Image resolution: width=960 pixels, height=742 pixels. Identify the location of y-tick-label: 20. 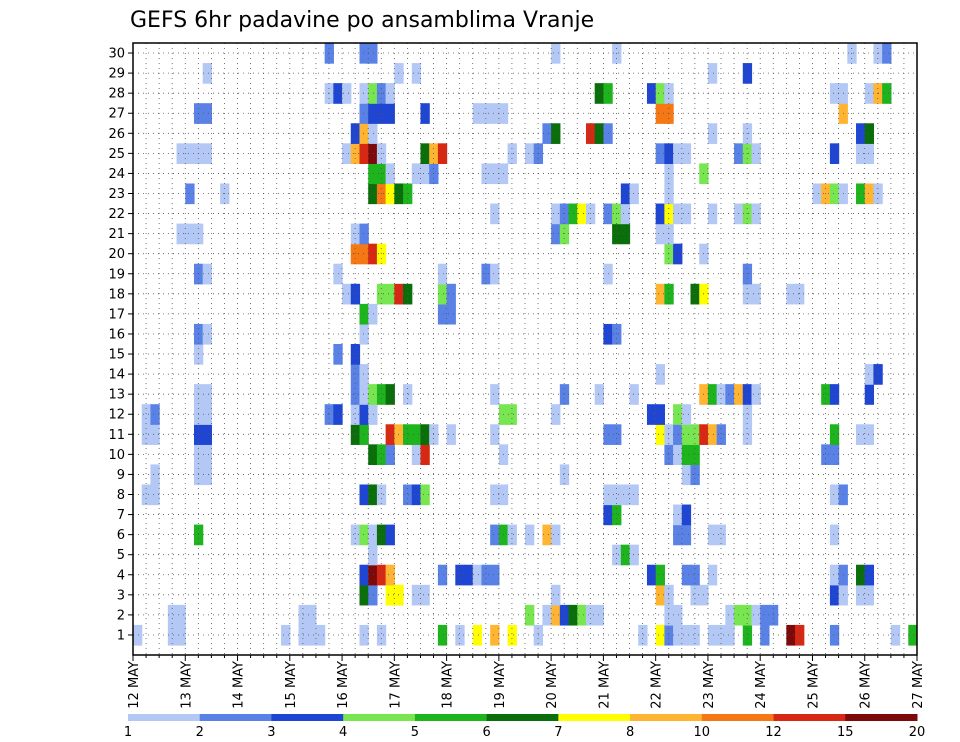
(116, 254).